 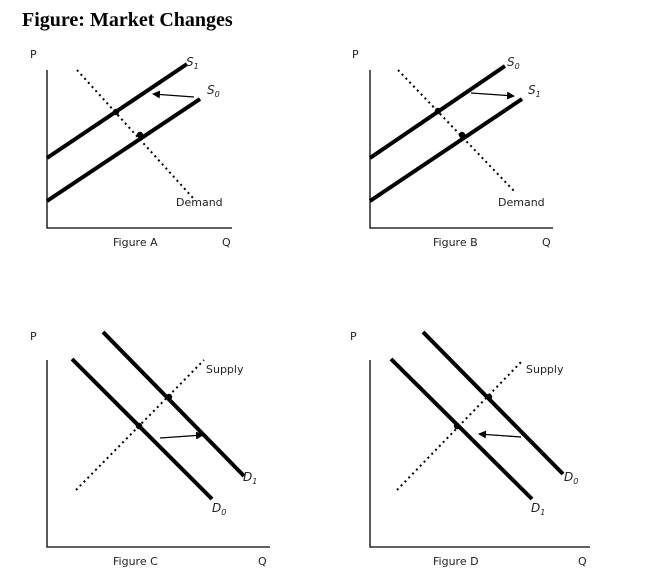 What do you see at coordinates (456, 131) in the screenshot?
I see `demand-curve-b` at bounding box center [456, 131].